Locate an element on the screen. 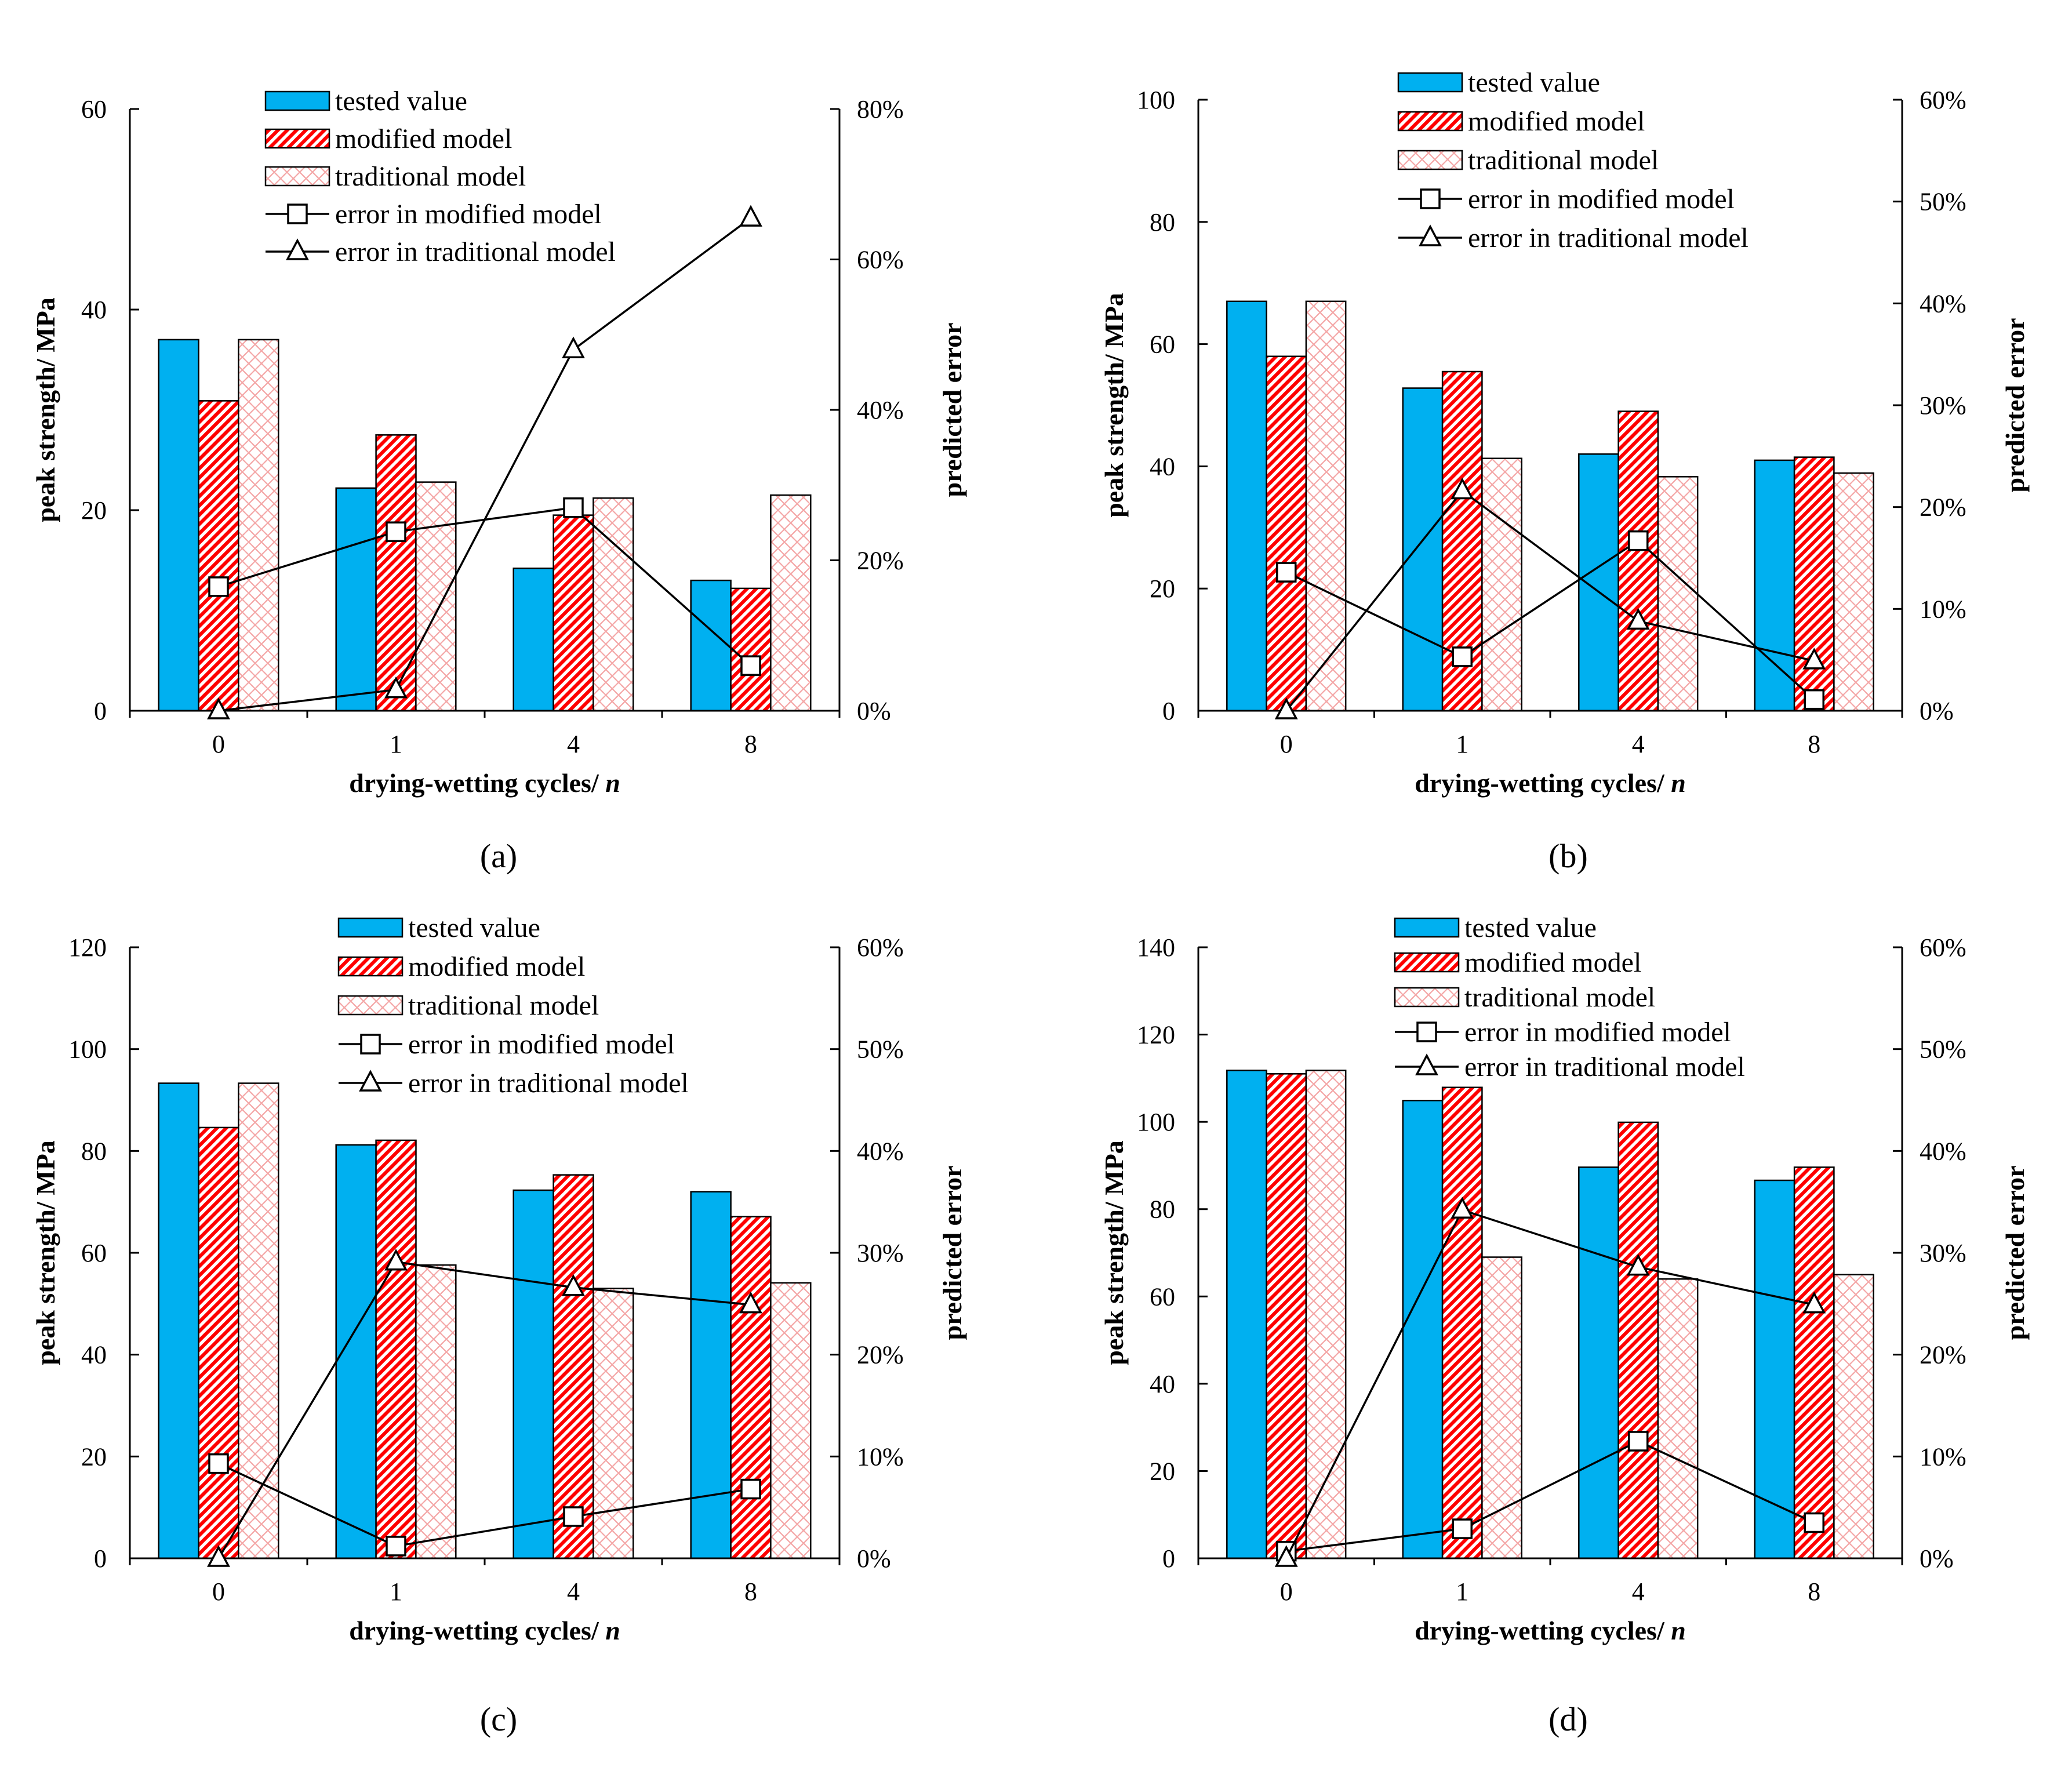  line-error-modified is located at coordinates (485, 586).